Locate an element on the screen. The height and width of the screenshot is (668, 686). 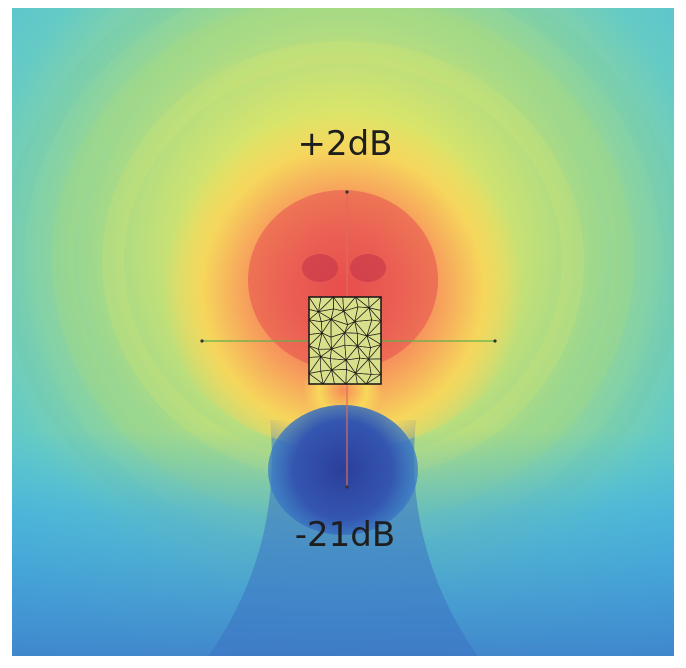
min-level-label: -21dB is located at coordinates (345, 535).